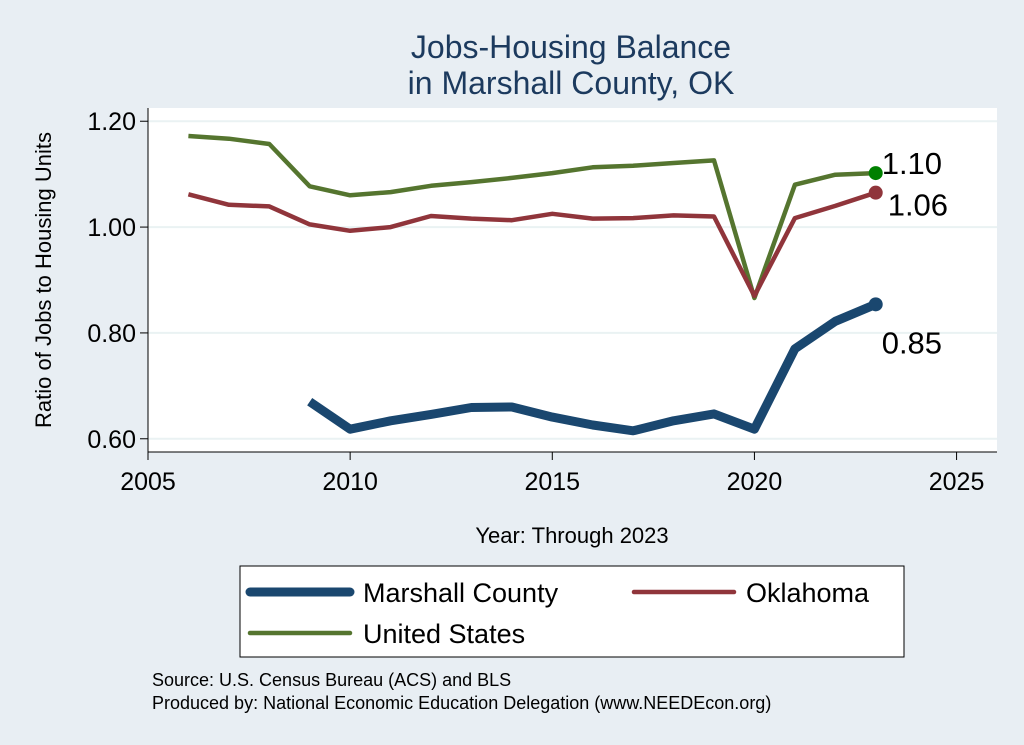  What do you see at coordinates (350, 482) in the screenshot?
I see `x-tick-label: 2010` at bounding box center [350, 482].